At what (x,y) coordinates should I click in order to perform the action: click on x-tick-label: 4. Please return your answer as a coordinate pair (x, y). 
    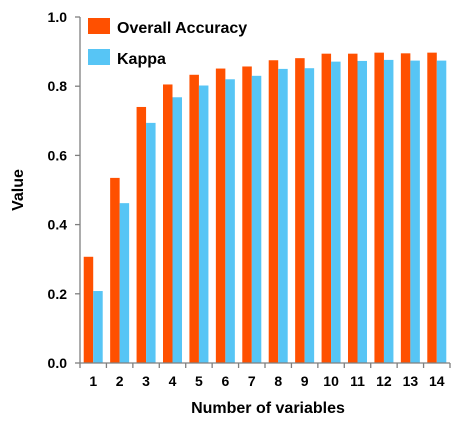
    Looking at the image, I should click on (173, 381).